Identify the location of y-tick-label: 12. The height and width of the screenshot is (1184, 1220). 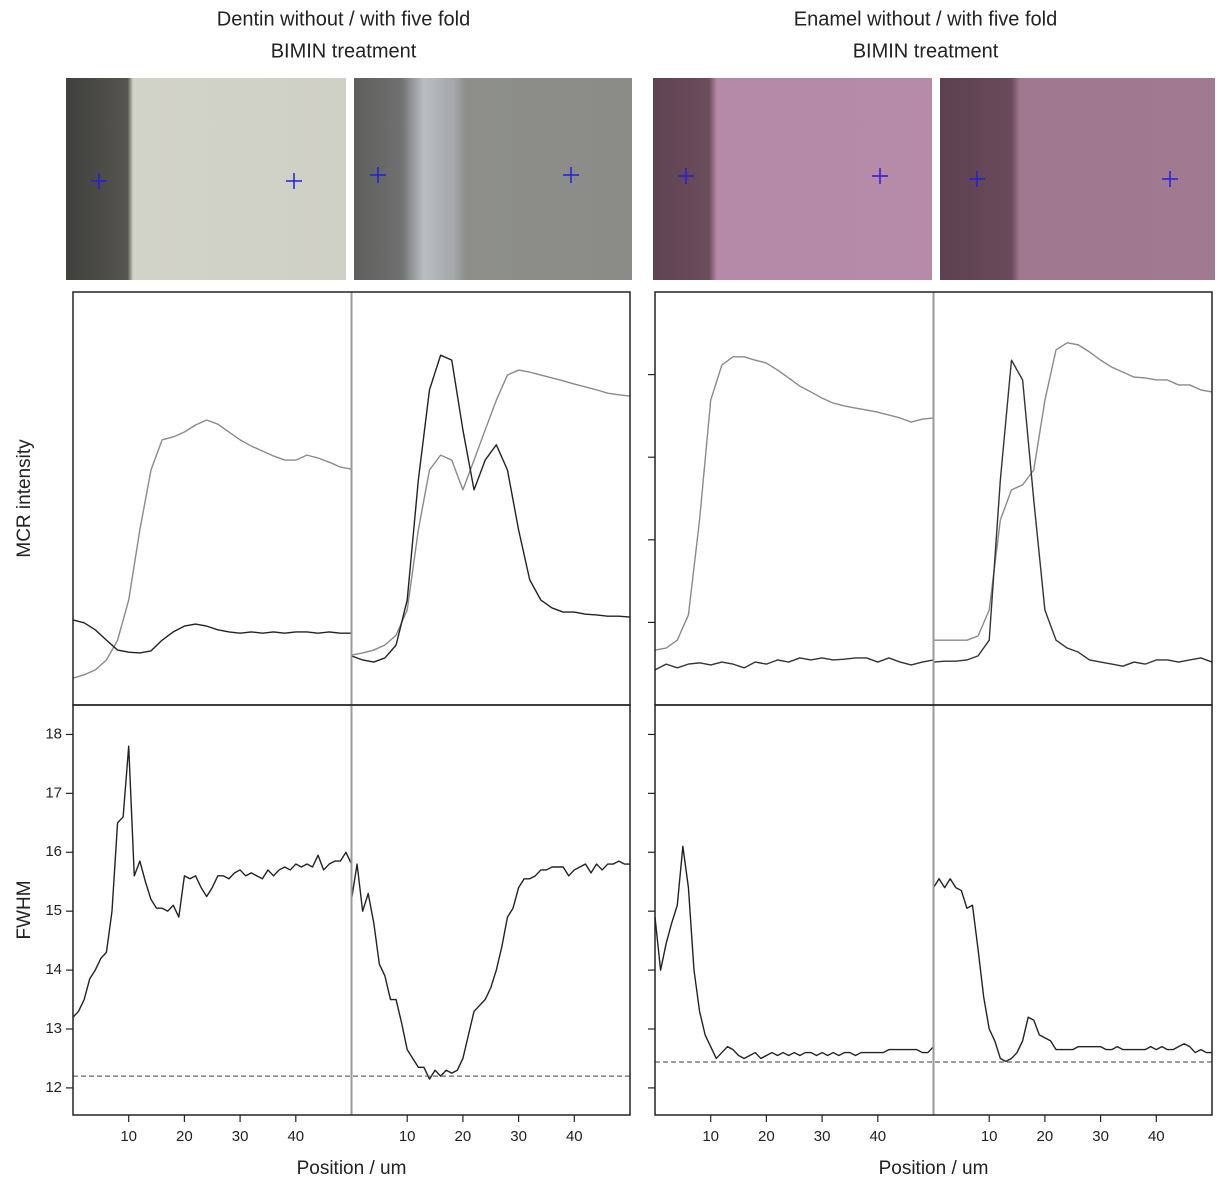
(53, 1087).